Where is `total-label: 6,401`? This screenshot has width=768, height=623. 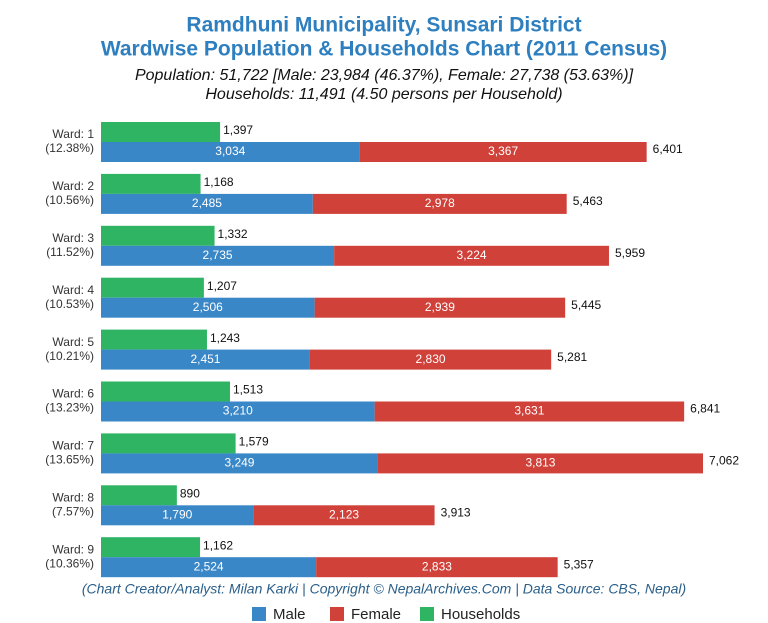 total-label: 6,401 is located at coordinates (668, 149).